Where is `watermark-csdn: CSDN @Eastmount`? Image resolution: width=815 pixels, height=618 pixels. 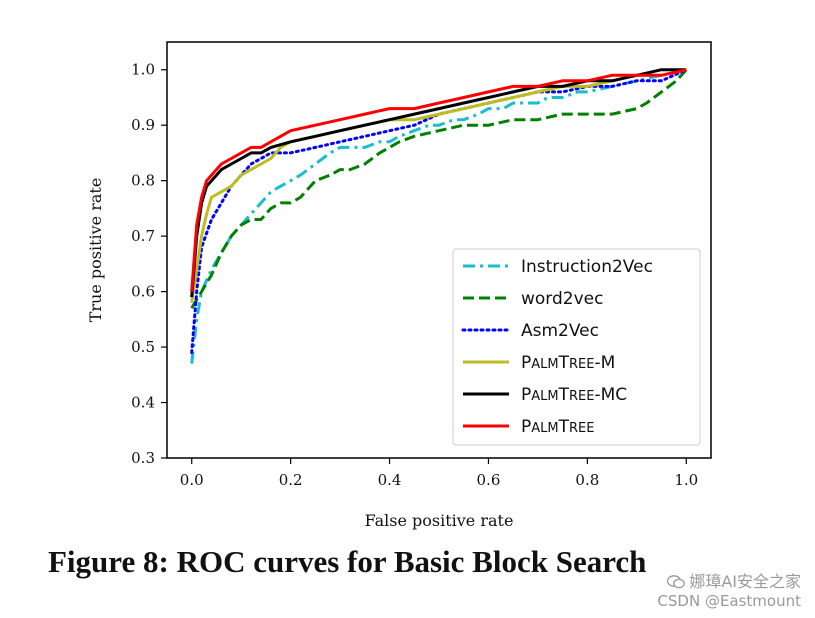
watermark-csdn: CSDN @Eastmount is located at coordinates (729, 601).